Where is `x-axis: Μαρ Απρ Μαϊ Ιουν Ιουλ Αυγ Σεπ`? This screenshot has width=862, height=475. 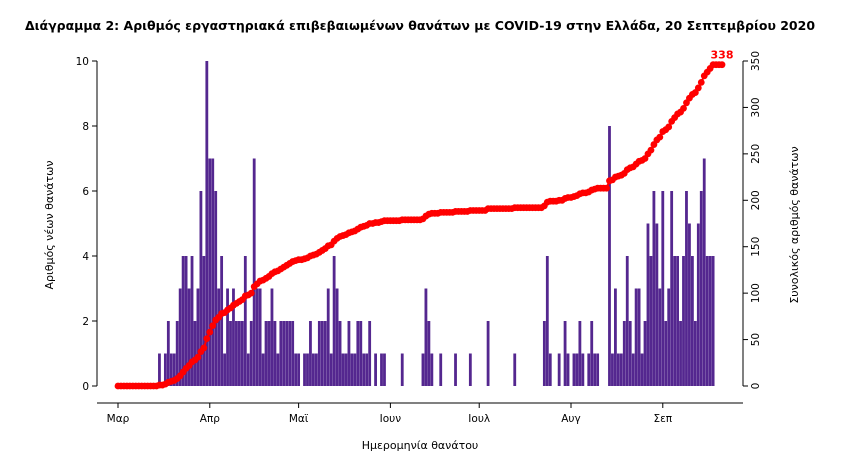
x-axis: Μαρ Απρ Μαϊ Ιουν Ιουλ Αυγ Σεπ is located at coordinates (420, 413).